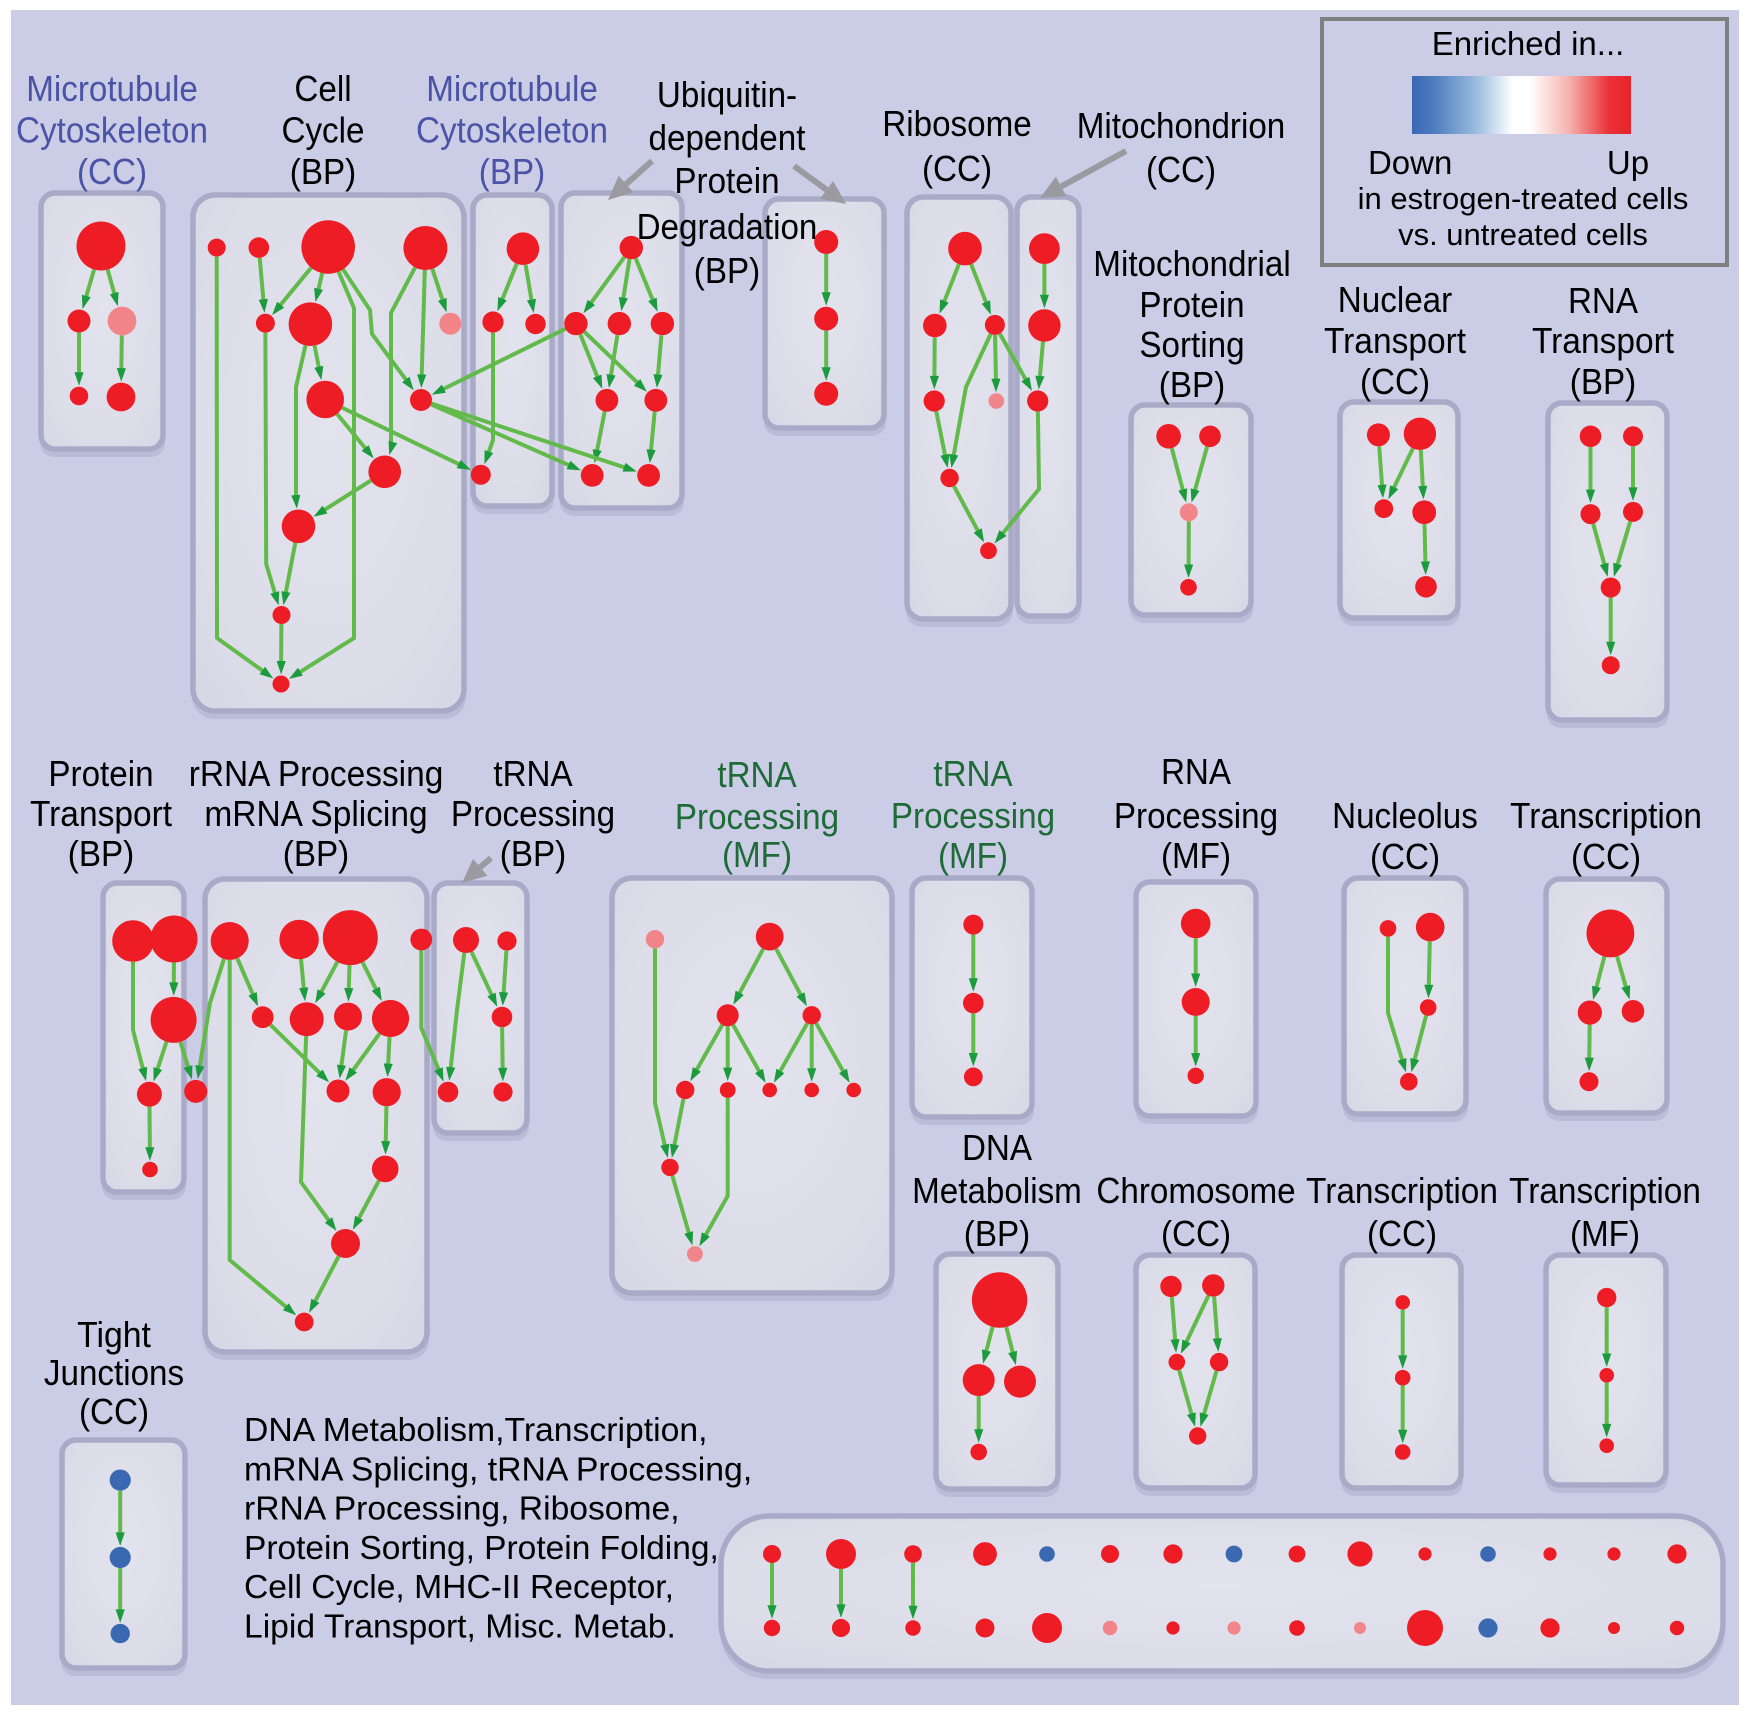 The width and height of the screenshot is (1750, 1715). What do you see at coordinates (1405, 815) in the screenshot?
I see `svg-text: Nucleolus` at bounding box center [1405, 815].